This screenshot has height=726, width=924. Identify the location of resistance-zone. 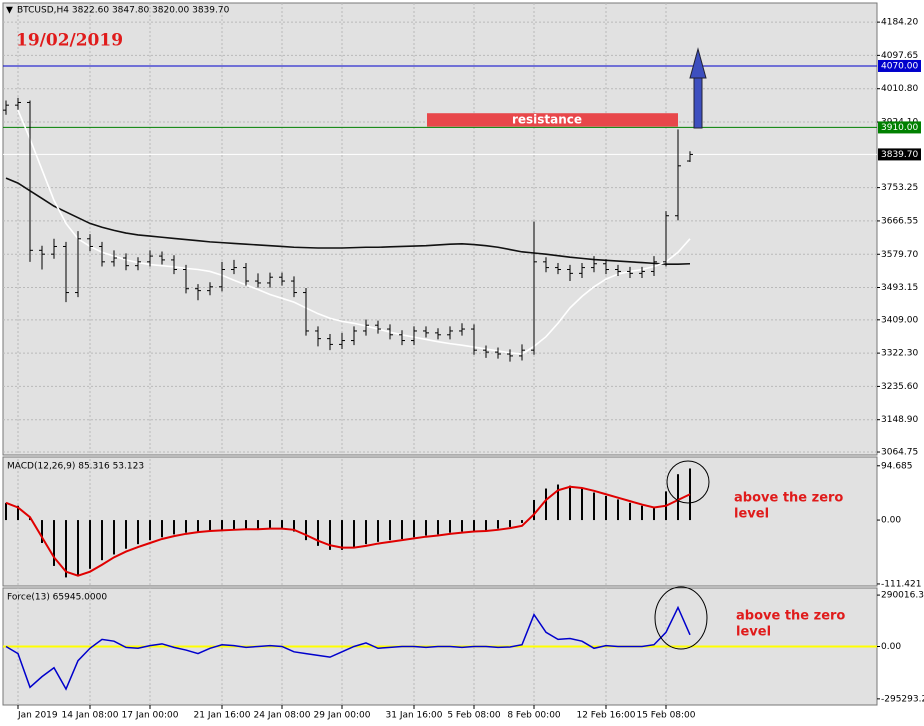
(552, 120).